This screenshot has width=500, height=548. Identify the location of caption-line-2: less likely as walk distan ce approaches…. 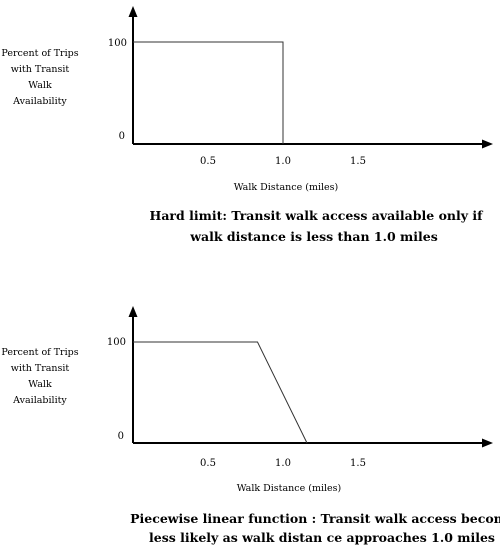
(322, 537).